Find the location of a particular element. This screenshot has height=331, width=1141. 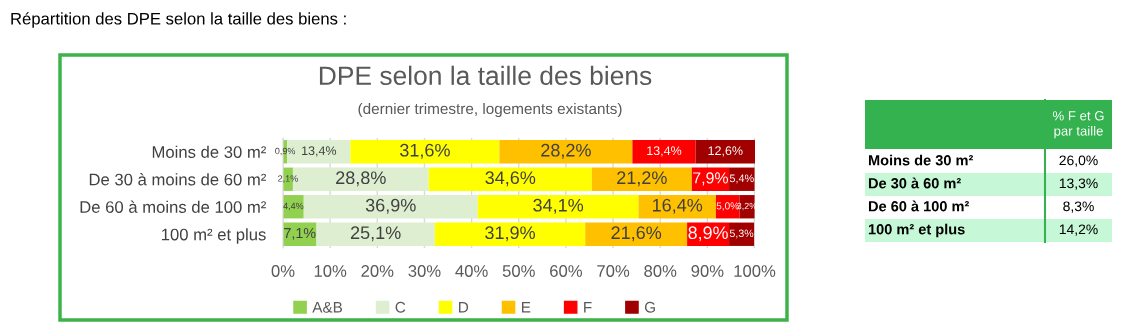

category-label: Moins de 30 m² is located at coordinates (921, 160).